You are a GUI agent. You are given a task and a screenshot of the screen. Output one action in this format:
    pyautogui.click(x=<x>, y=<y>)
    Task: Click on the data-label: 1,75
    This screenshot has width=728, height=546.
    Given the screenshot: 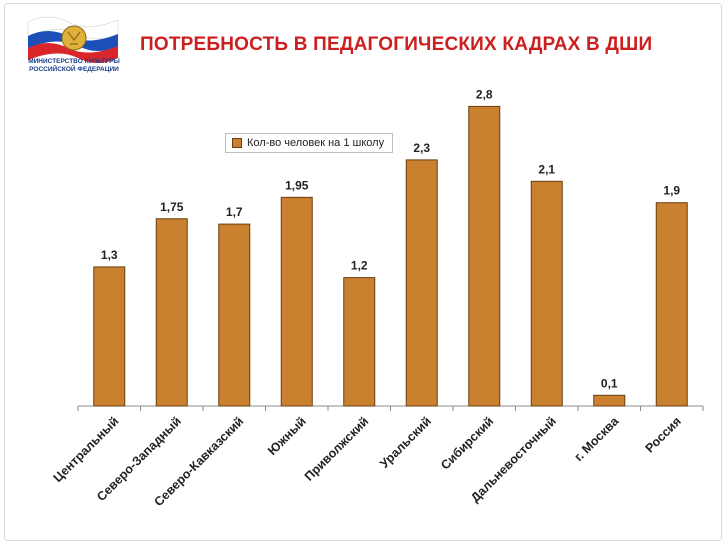 What is the action you would take?
    pyautogui.click(x=172, y=207)
    